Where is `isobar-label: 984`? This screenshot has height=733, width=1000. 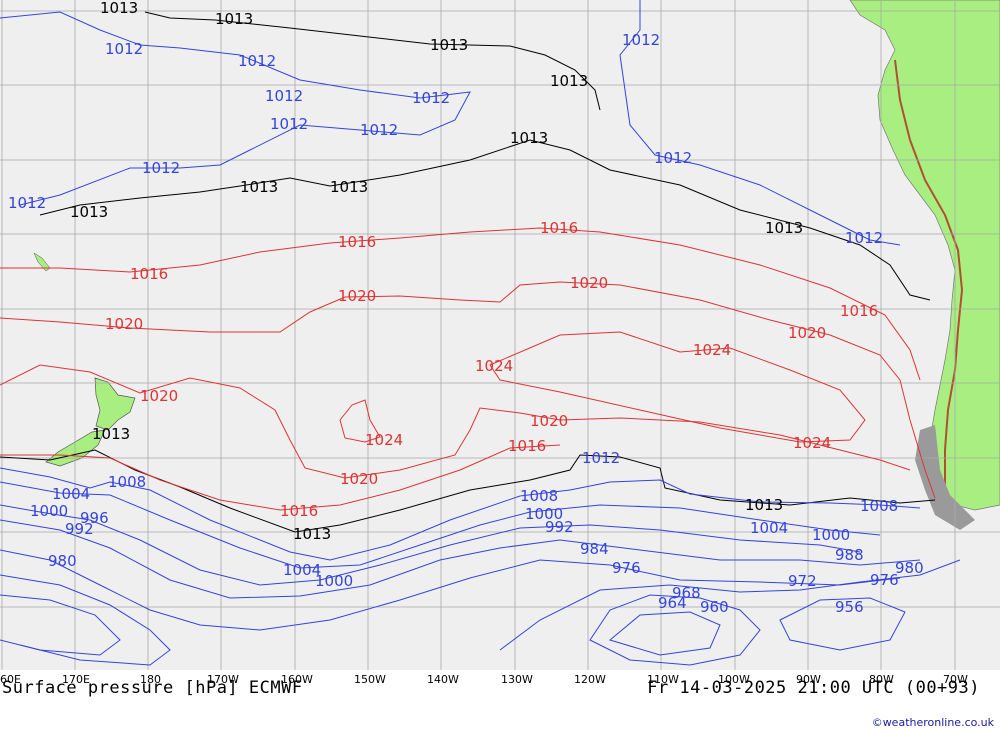 isobar-label: 984 is located at coordinates (594, 549).